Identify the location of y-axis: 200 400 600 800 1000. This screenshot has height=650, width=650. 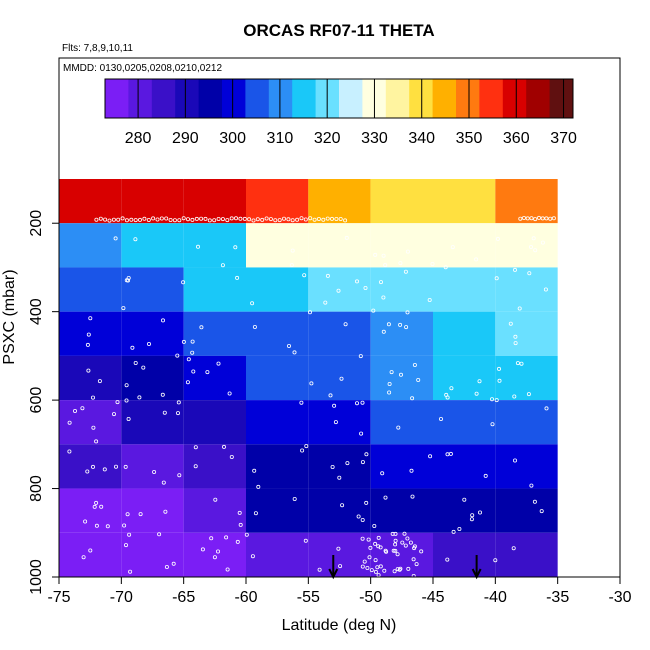
(43, 402).